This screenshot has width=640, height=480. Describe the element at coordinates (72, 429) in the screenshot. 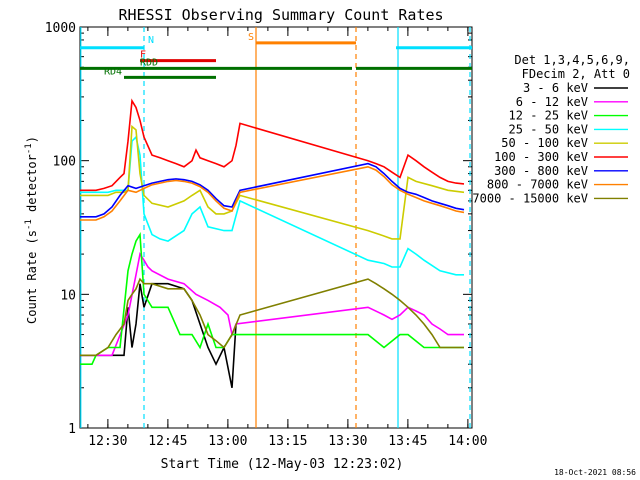

I see `y-tick-label: 1` at that location.